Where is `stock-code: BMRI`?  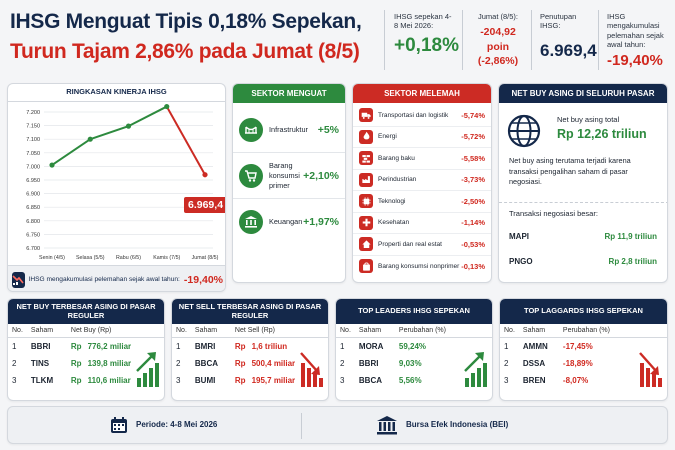 stock-code: BMRI is located at coordinates (205, 347).